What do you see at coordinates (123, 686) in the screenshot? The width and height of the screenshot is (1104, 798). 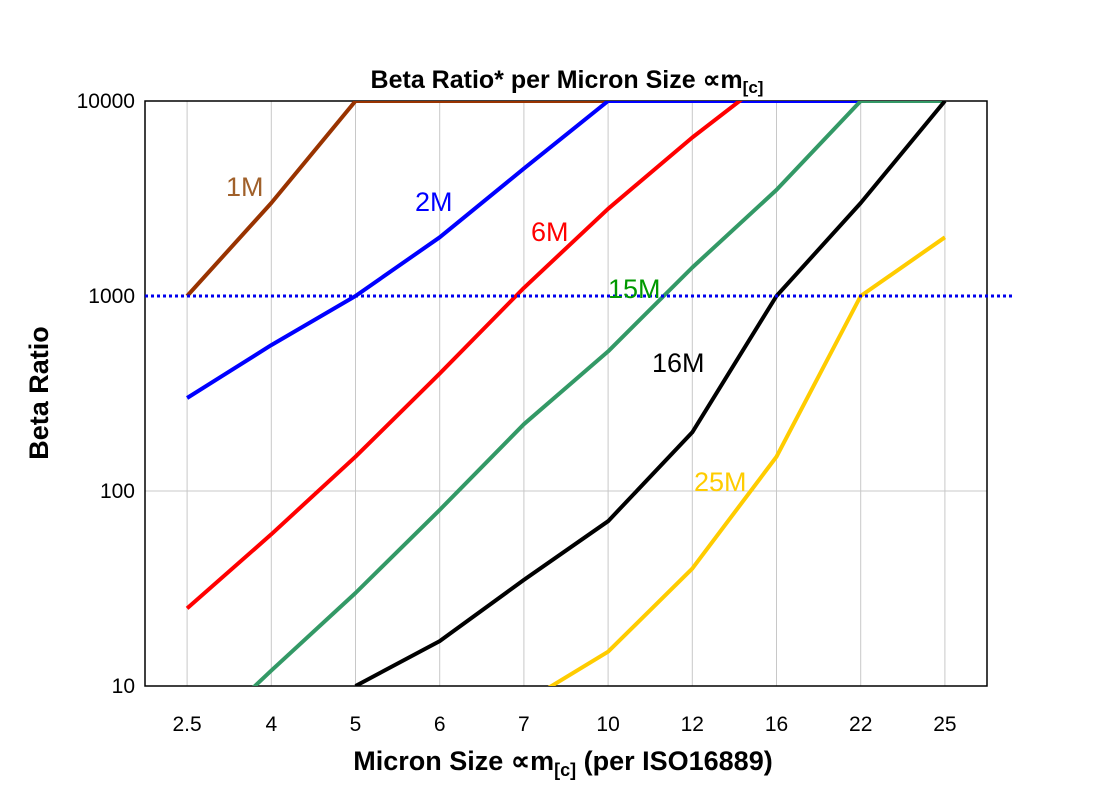 I see `y-tick-label: 10` at bounding box center [123, 686].